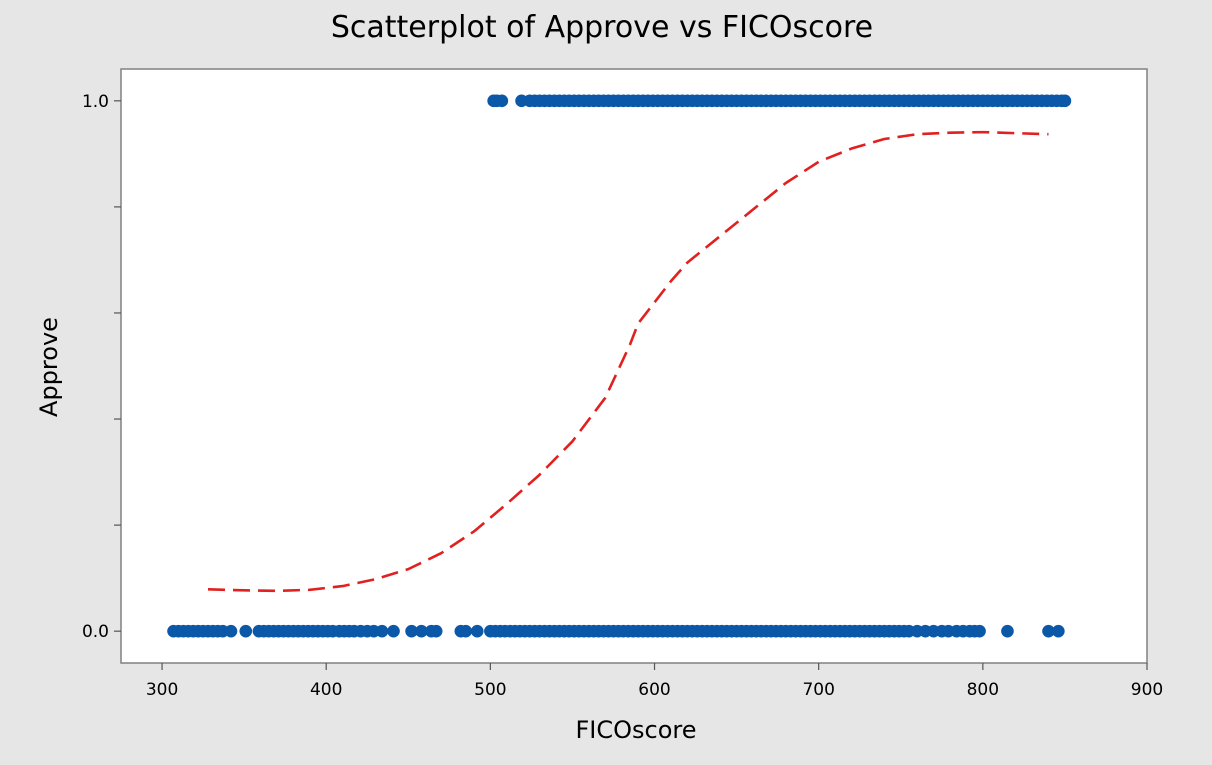  Describe the element at coordinates (1147, 690) in the screenshot. I see `x-tick-label: 900` at that location.